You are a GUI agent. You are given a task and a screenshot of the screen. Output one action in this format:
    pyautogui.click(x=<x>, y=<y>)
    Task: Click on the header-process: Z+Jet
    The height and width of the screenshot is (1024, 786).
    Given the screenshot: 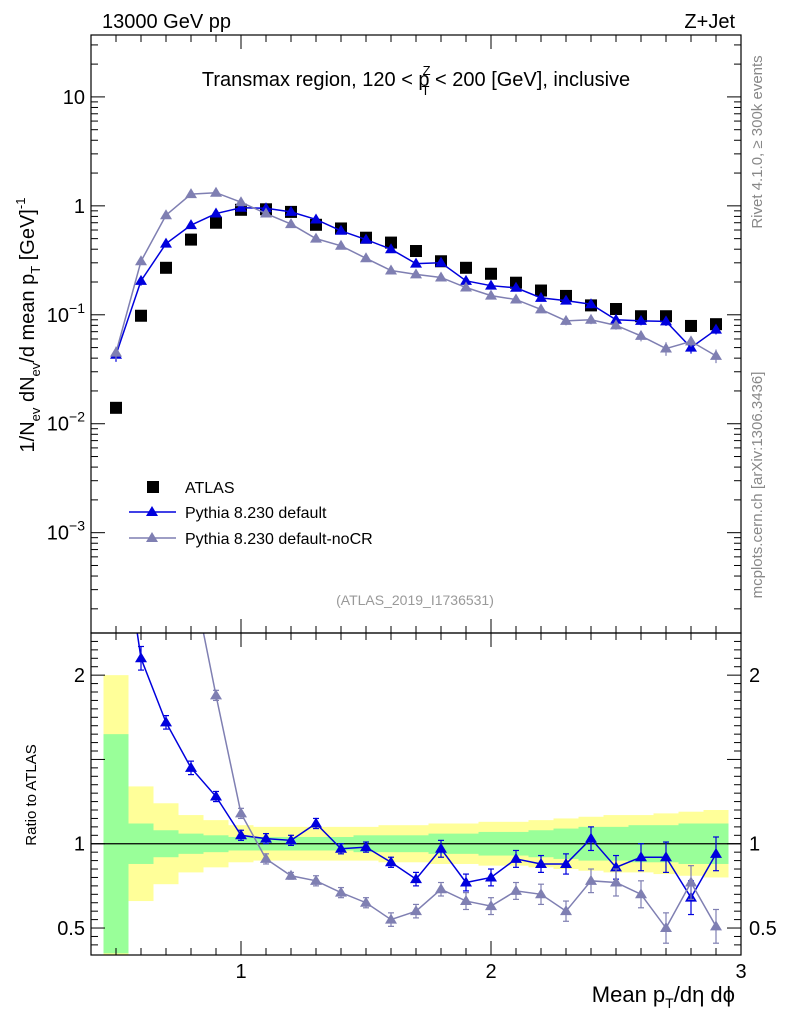 What is the action you would take?
    pyautogui.click(x=709, y=22)
    